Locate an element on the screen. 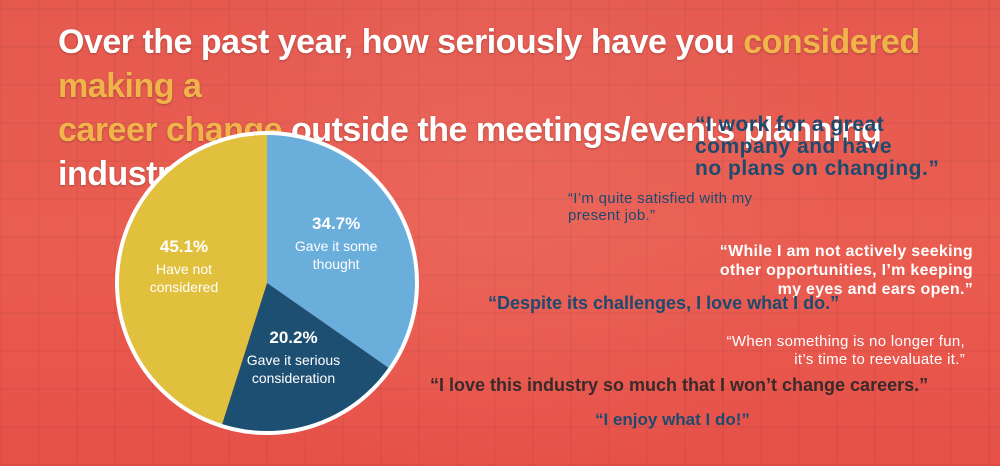 This screenshot has width=1000, height=466. pie-slice-serious-consideration is located at coordinates (305, 358).